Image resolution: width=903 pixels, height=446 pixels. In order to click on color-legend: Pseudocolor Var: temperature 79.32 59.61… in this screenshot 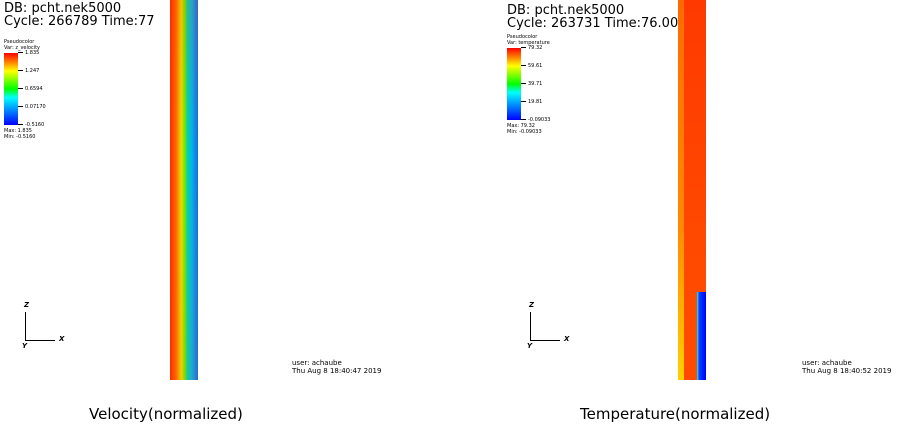, I will do `click(528, 84)`.